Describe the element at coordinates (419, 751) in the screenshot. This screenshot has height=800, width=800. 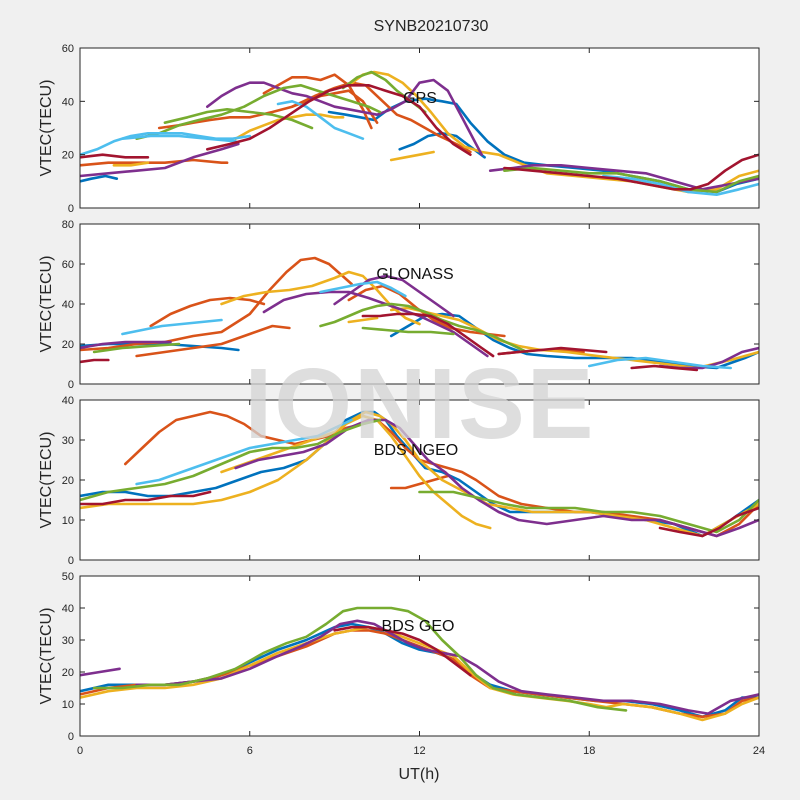
I see `x-tick-label: 12` at that location.